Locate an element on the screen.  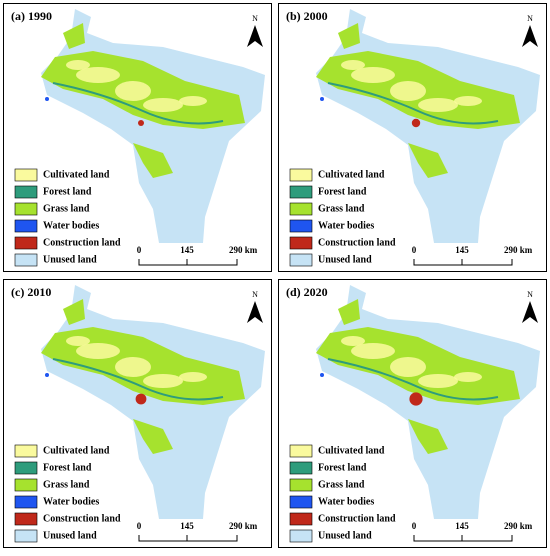
water-body is located at coordinates (47, 375).